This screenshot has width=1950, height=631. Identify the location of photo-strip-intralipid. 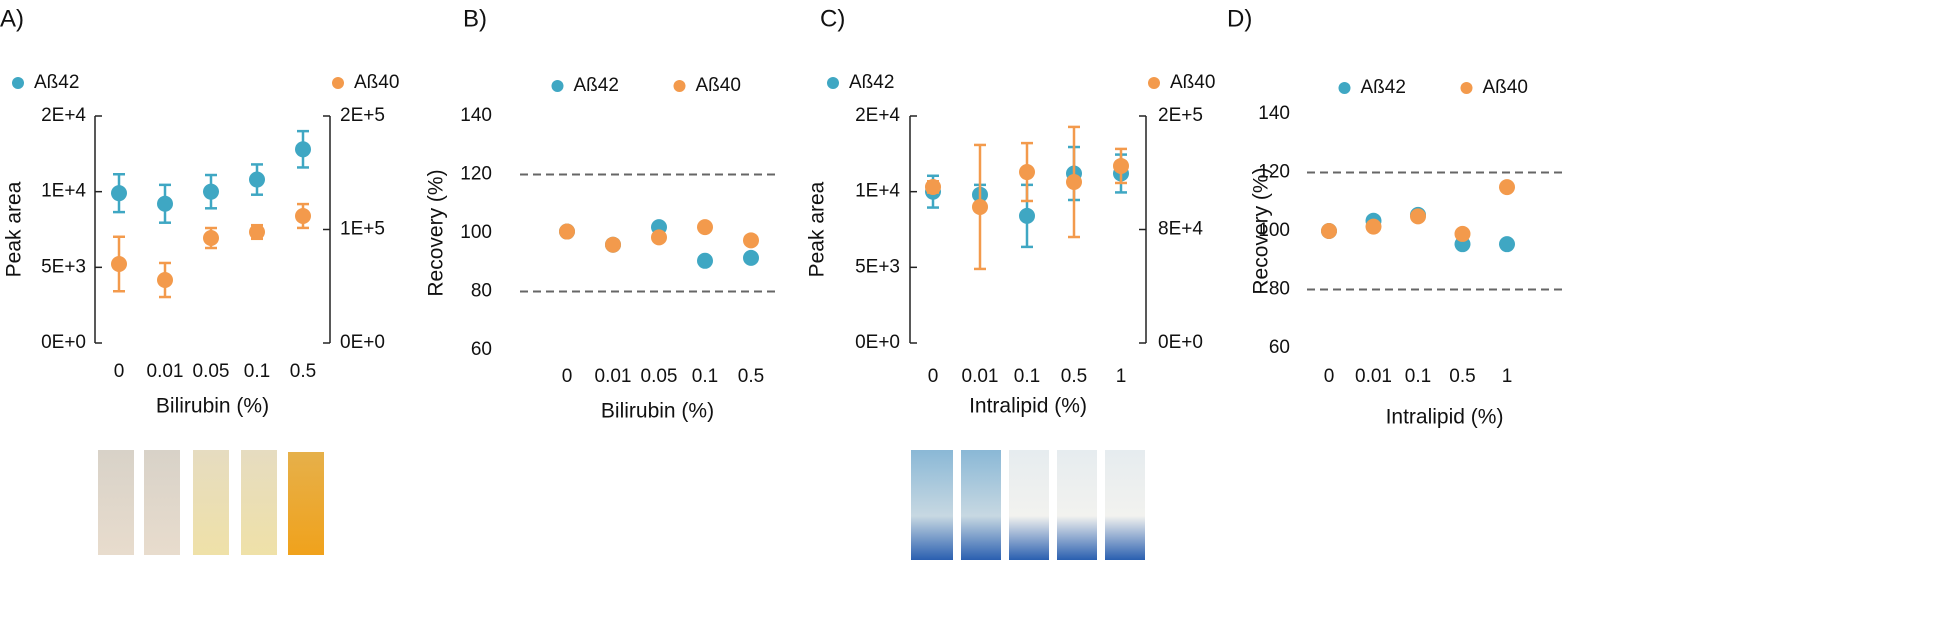
(1028, 505).